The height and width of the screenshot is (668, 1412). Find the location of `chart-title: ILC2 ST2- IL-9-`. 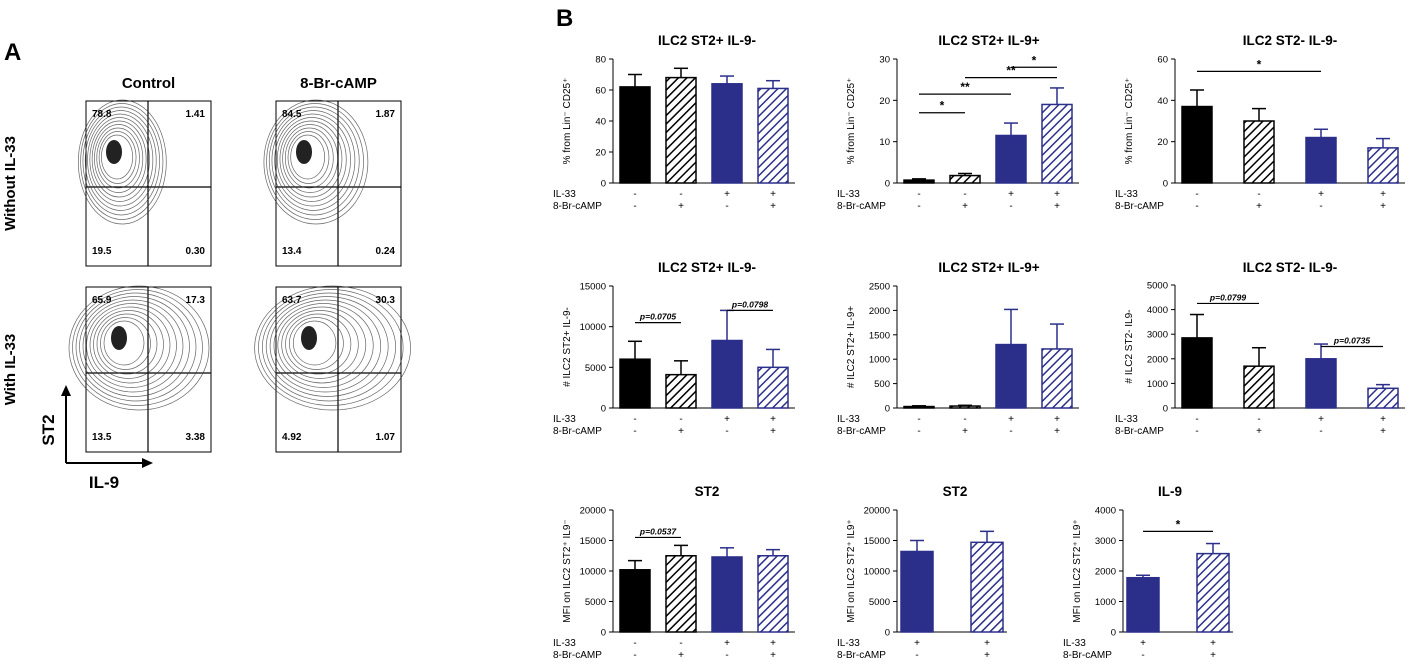

chart-title: ILC2 ST2- IL-9- is located at coordinates (1290, 40).